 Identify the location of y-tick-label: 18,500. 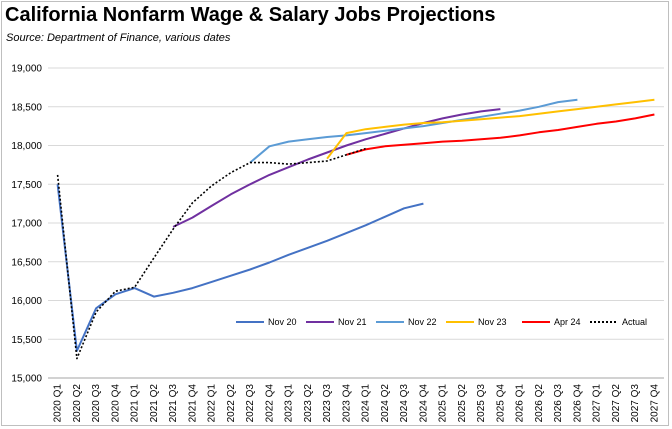
(26, 107).